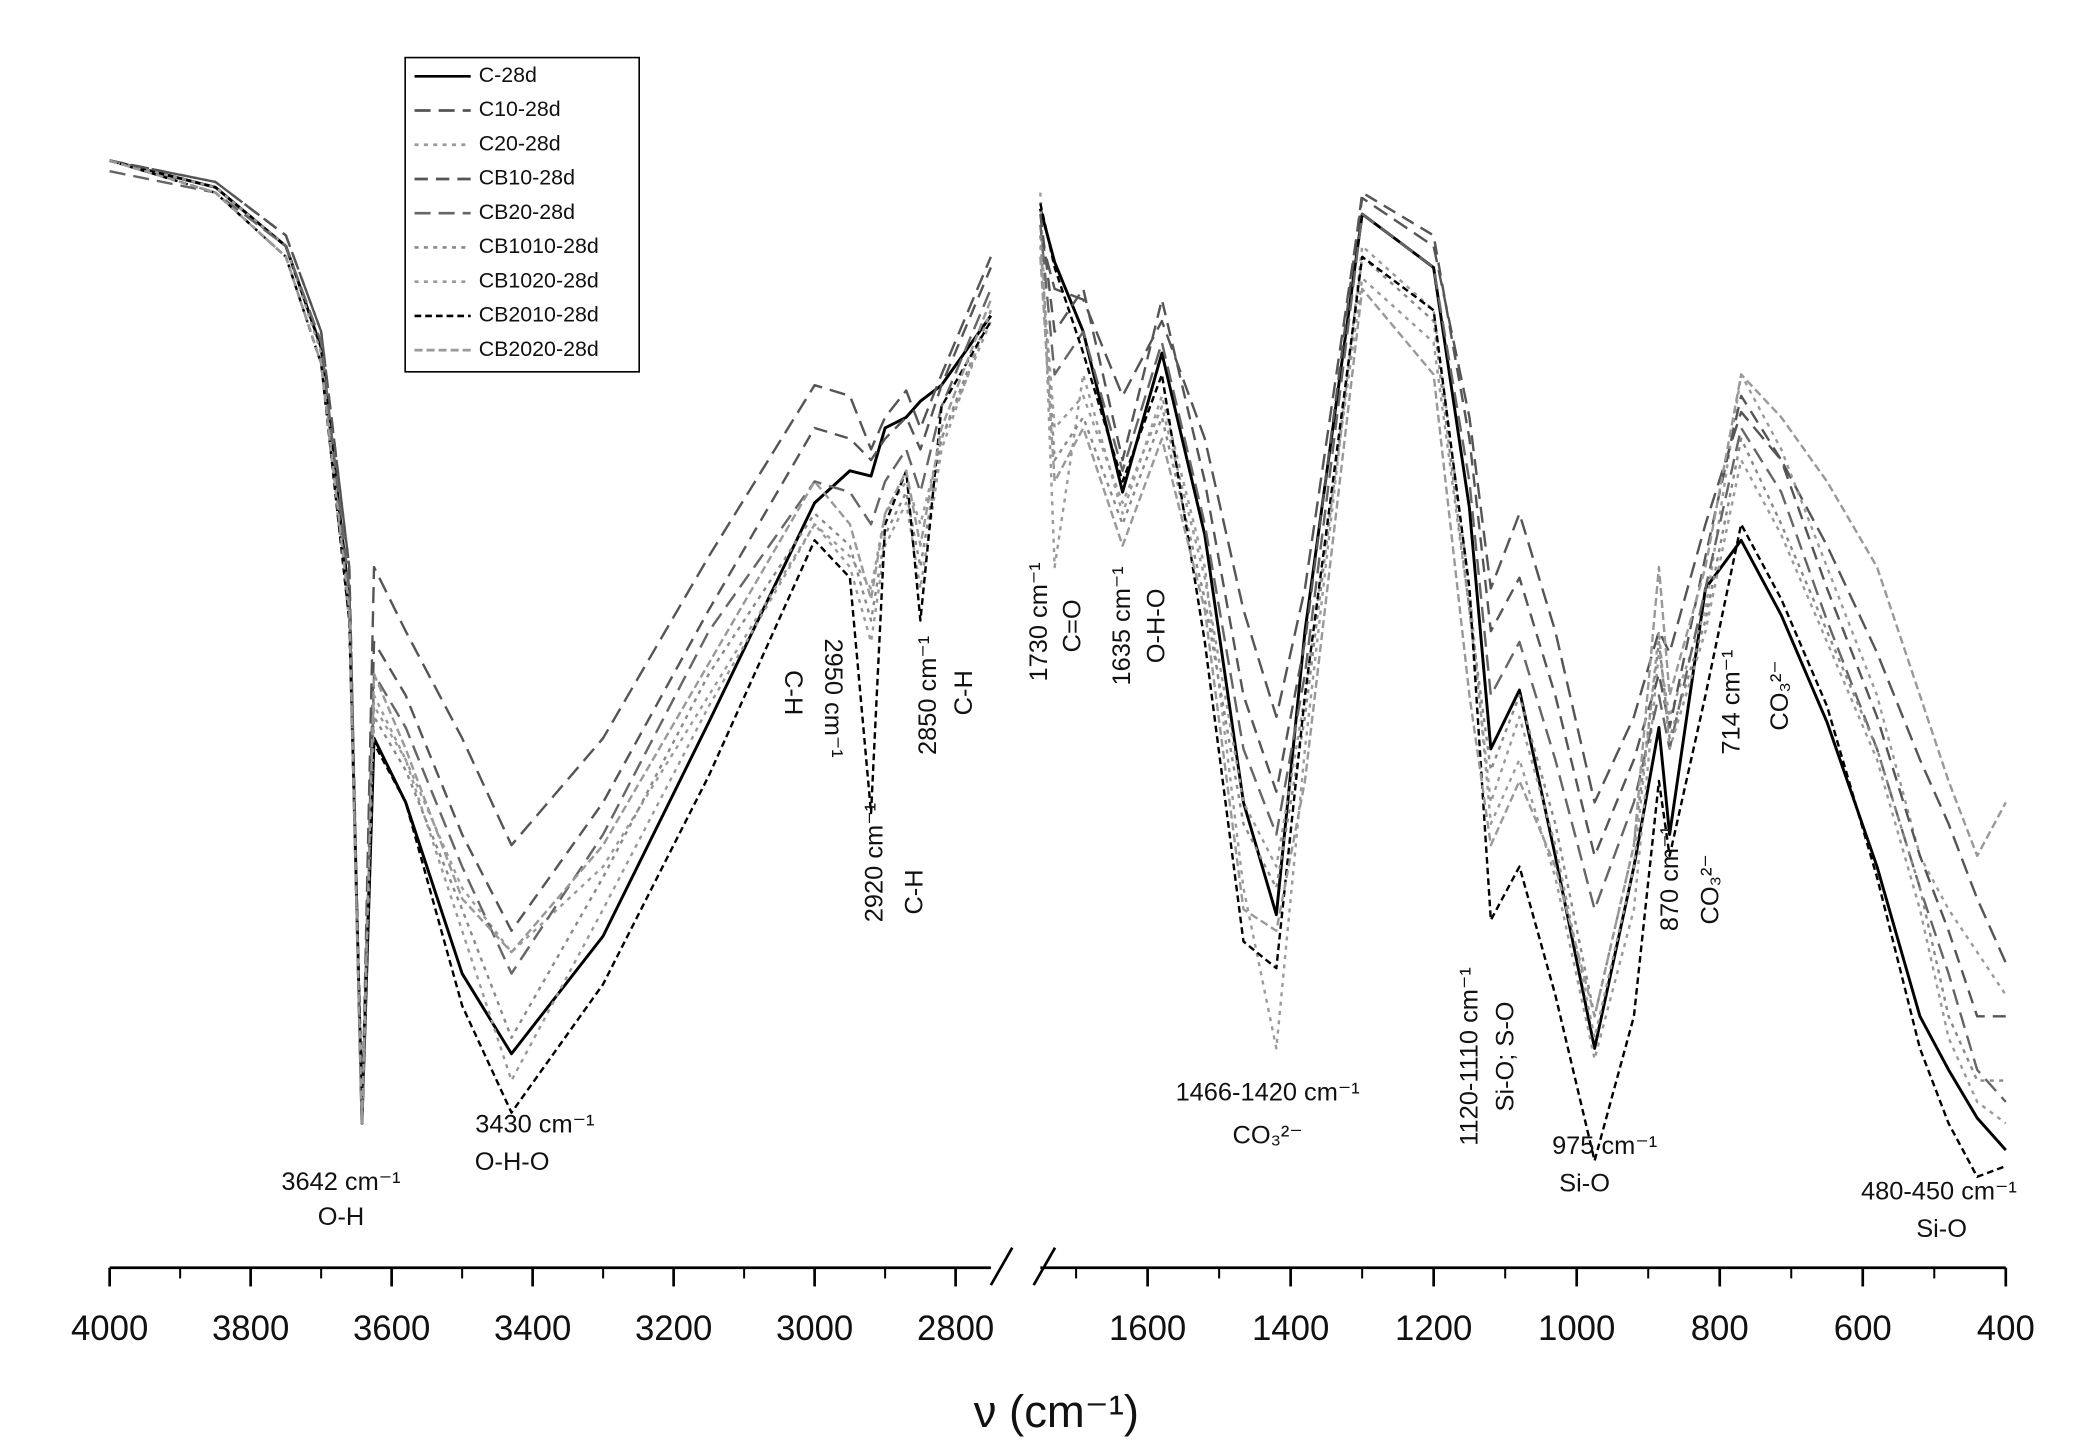  I want to click on x-tick-label: 2800, so click(955, 1329).